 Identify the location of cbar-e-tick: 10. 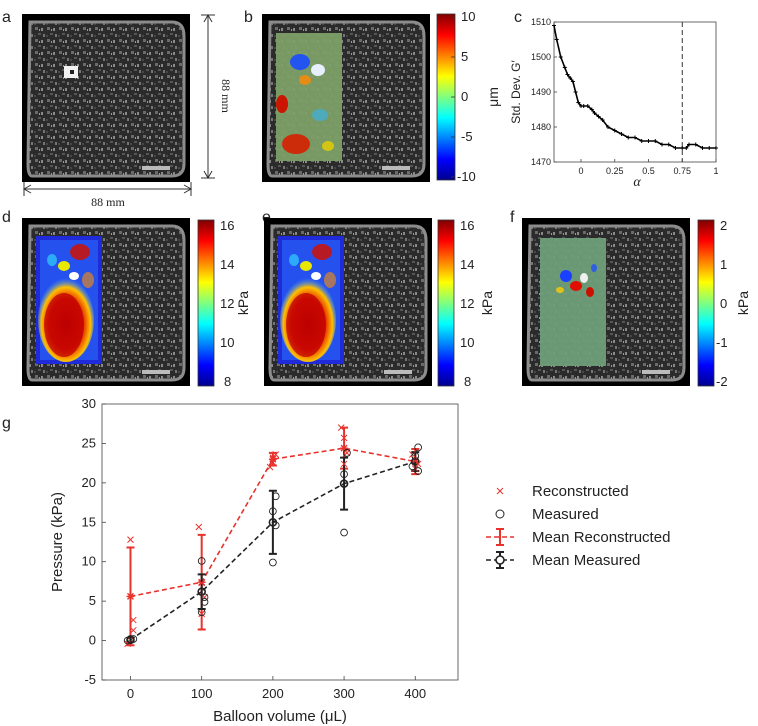
(467, 342).